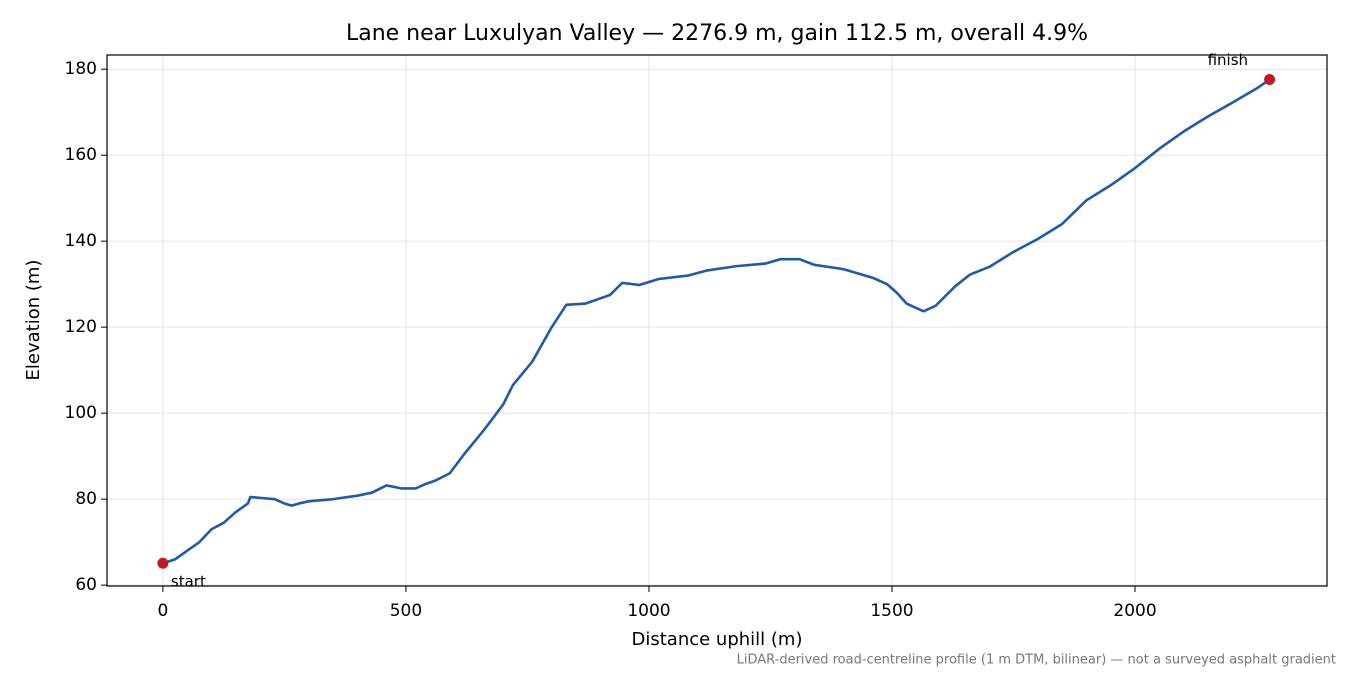 The width and height of the screenshot is (1350, 675). What do you see at coordinates (188, 582) in the screenshot?
I see `endpoint-label: start` at bounding box center [188, 582].